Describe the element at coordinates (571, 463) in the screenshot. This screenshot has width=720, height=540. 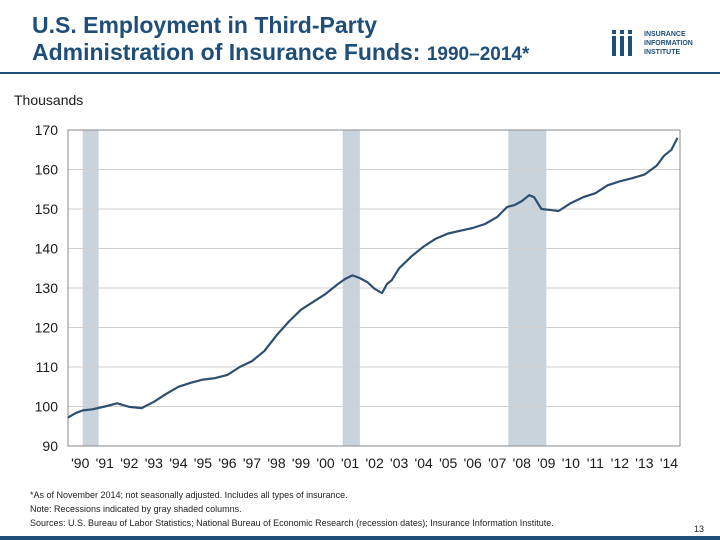
I see `x-tick-label-2010: '10` at that location.